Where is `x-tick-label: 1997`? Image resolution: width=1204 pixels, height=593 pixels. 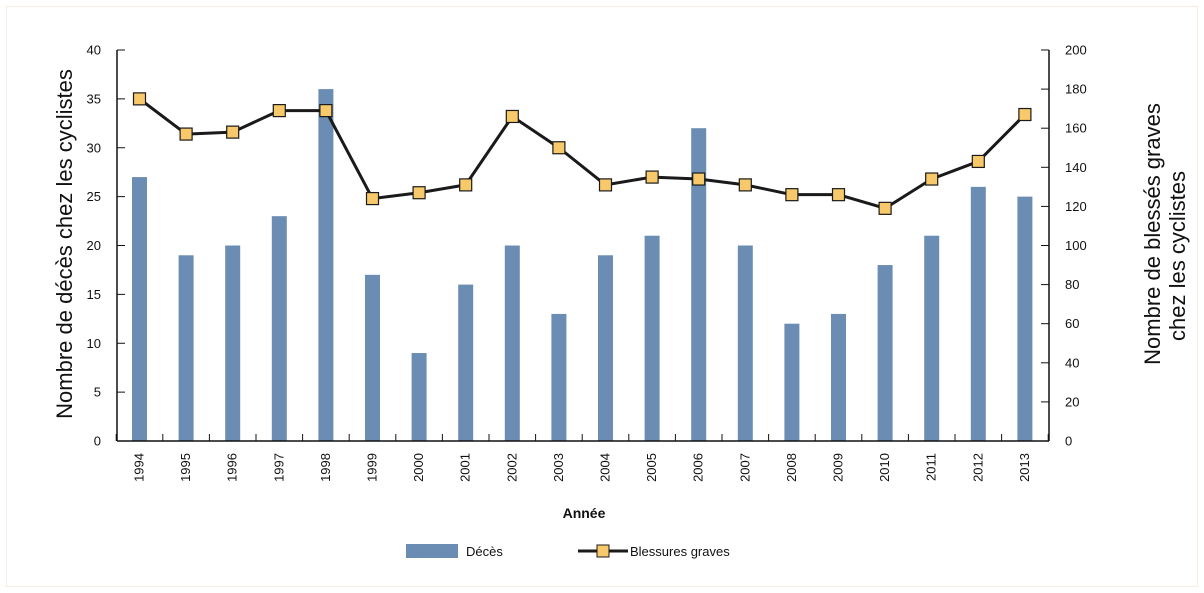 x-tick-label: 1997 is located at coordinates (278, 467).